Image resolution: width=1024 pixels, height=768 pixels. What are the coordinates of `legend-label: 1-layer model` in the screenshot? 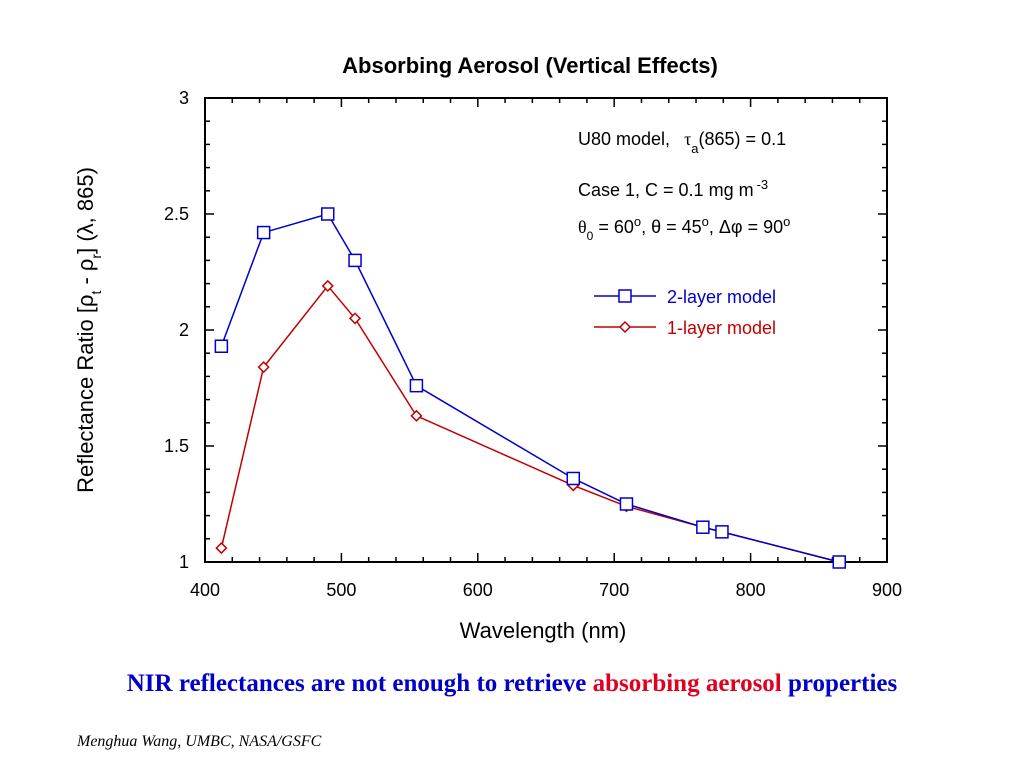 It's located at (721, 328).